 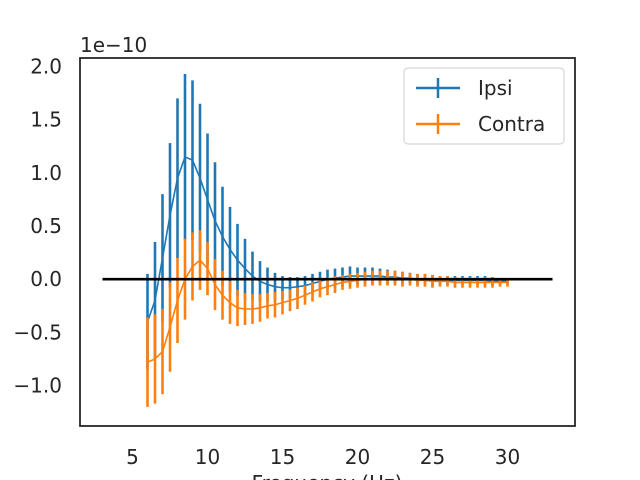 I want to click on y-tick-label: 1.0, so click(x=46, y=173).